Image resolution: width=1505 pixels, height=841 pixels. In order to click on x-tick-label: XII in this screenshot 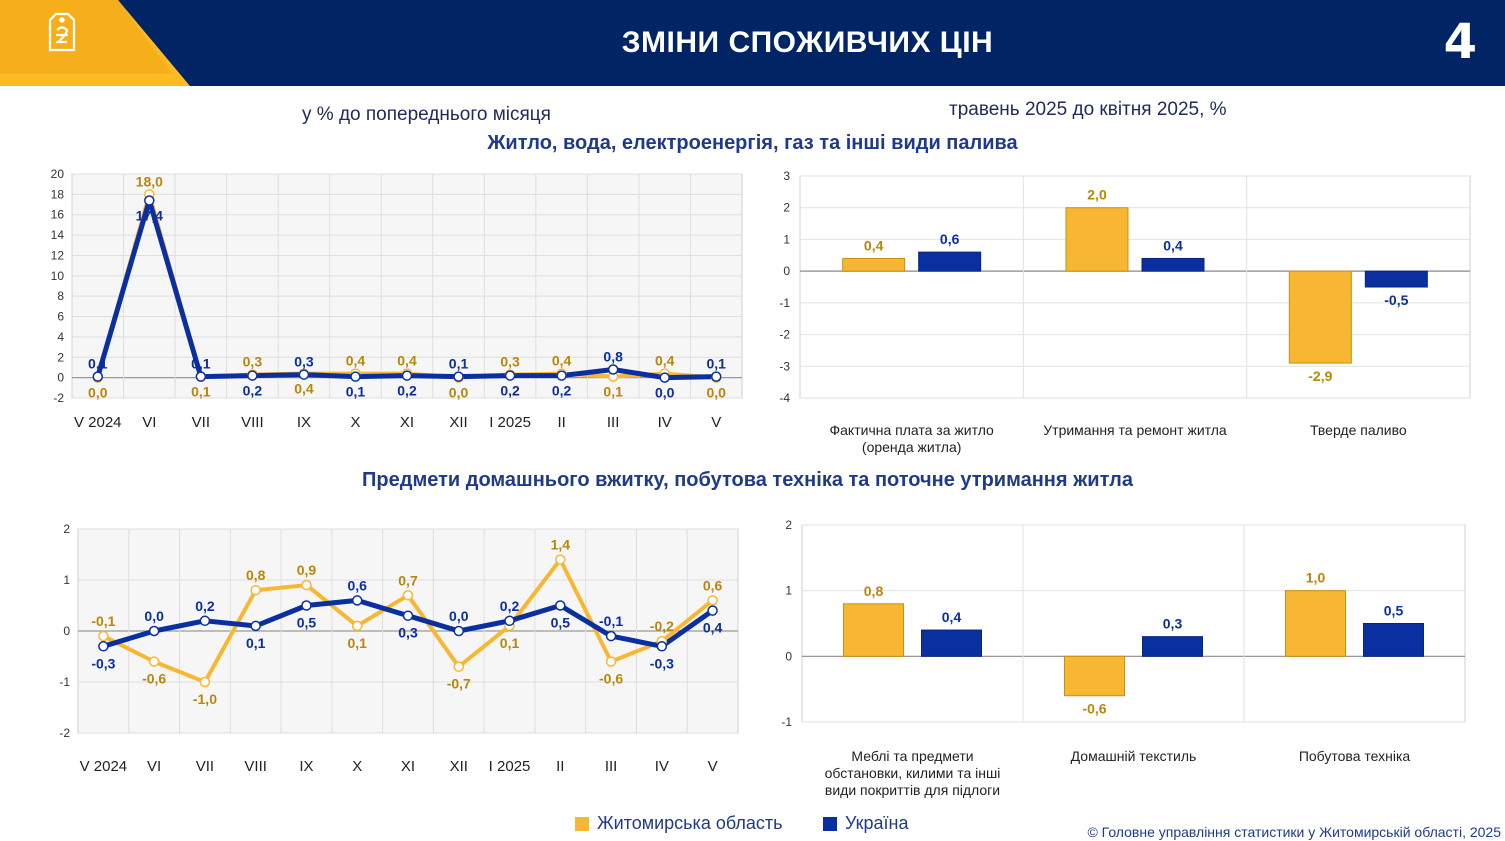, I will do `click(458, 422)`.